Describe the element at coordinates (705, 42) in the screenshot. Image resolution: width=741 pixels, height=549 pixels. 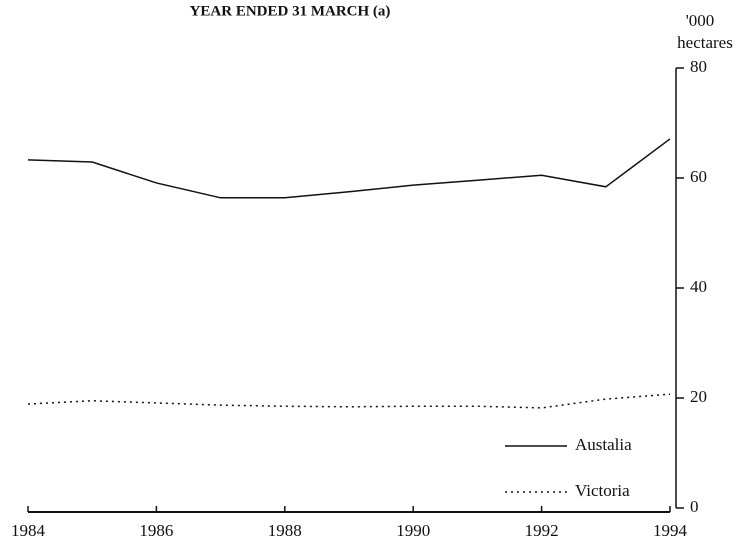
I see `y-axis-label: hectares` at that location.